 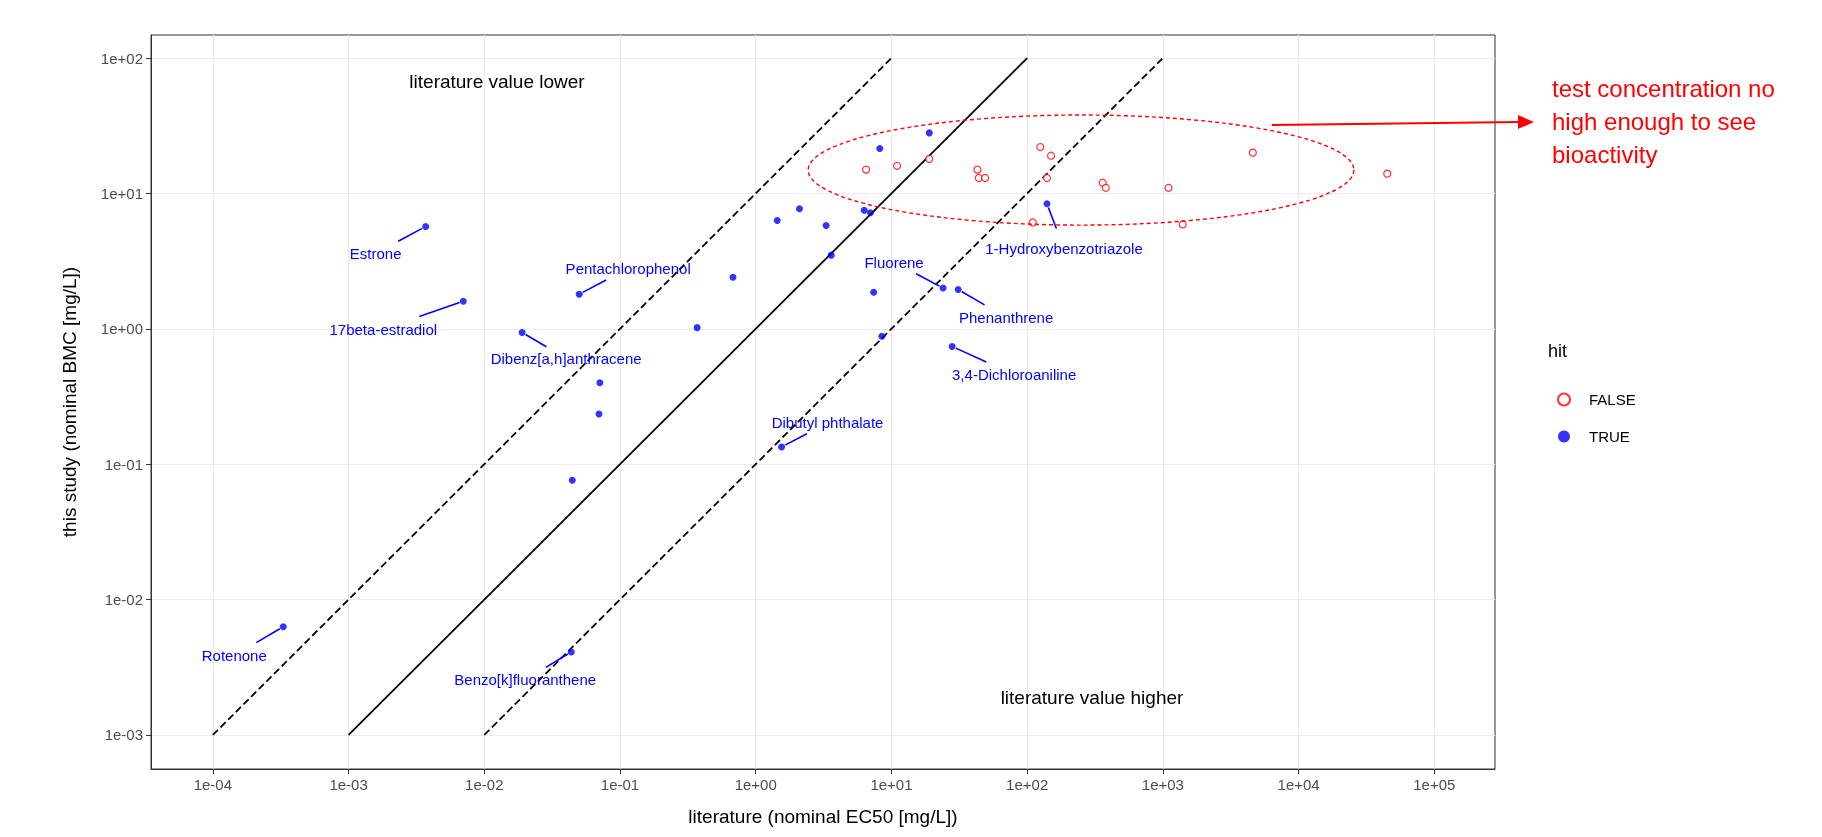 What do you see at coordinates (894, 262) in the screenshot?
I see `annotation: Fluorene` at bounding box center [894, 262].